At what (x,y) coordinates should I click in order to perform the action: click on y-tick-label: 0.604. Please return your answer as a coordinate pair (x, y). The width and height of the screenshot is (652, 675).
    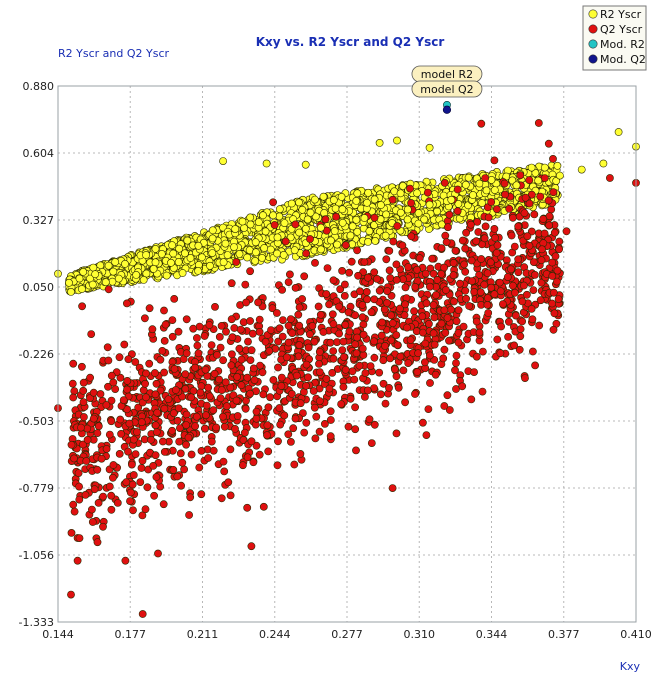
    Looking at the image, I should click on (39, 153).